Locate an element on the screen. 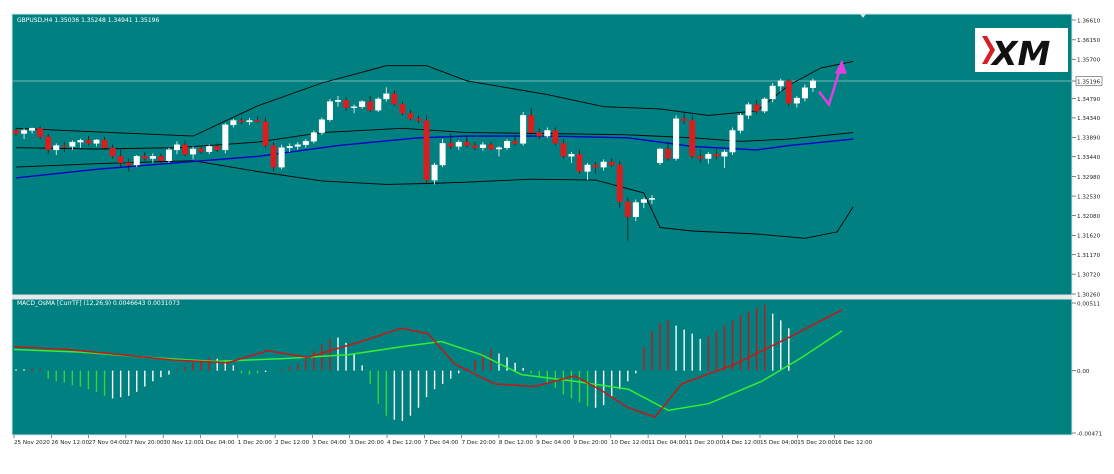 This screenshot has height=474, width=1114. panel-divider is located at coordinates (542, 297).